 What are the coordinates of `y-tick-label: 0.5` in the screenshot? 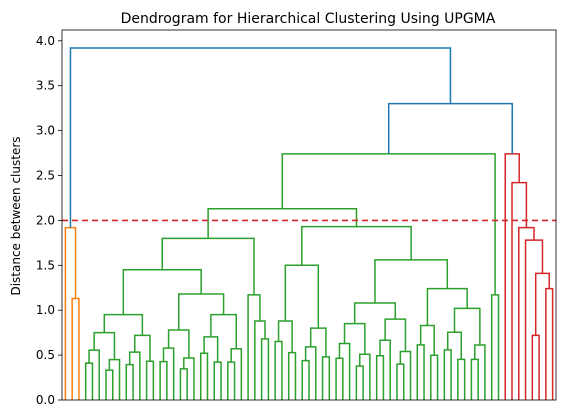 It's located at (45, 355).